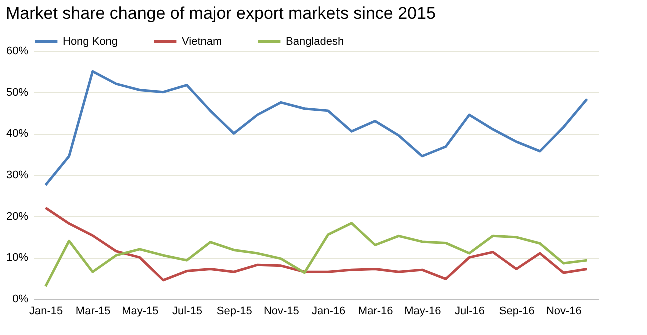 The image size is (647, 335). I want to click on y-tick-label: 10%, so click(17, 258).